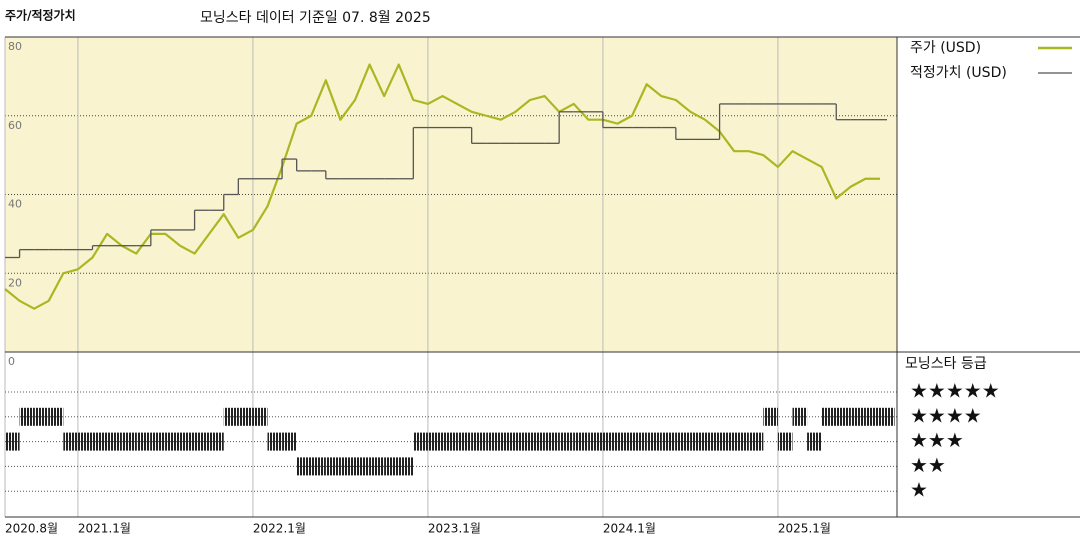  I want to click on rating-legend-label: ★, so click(919, 490).